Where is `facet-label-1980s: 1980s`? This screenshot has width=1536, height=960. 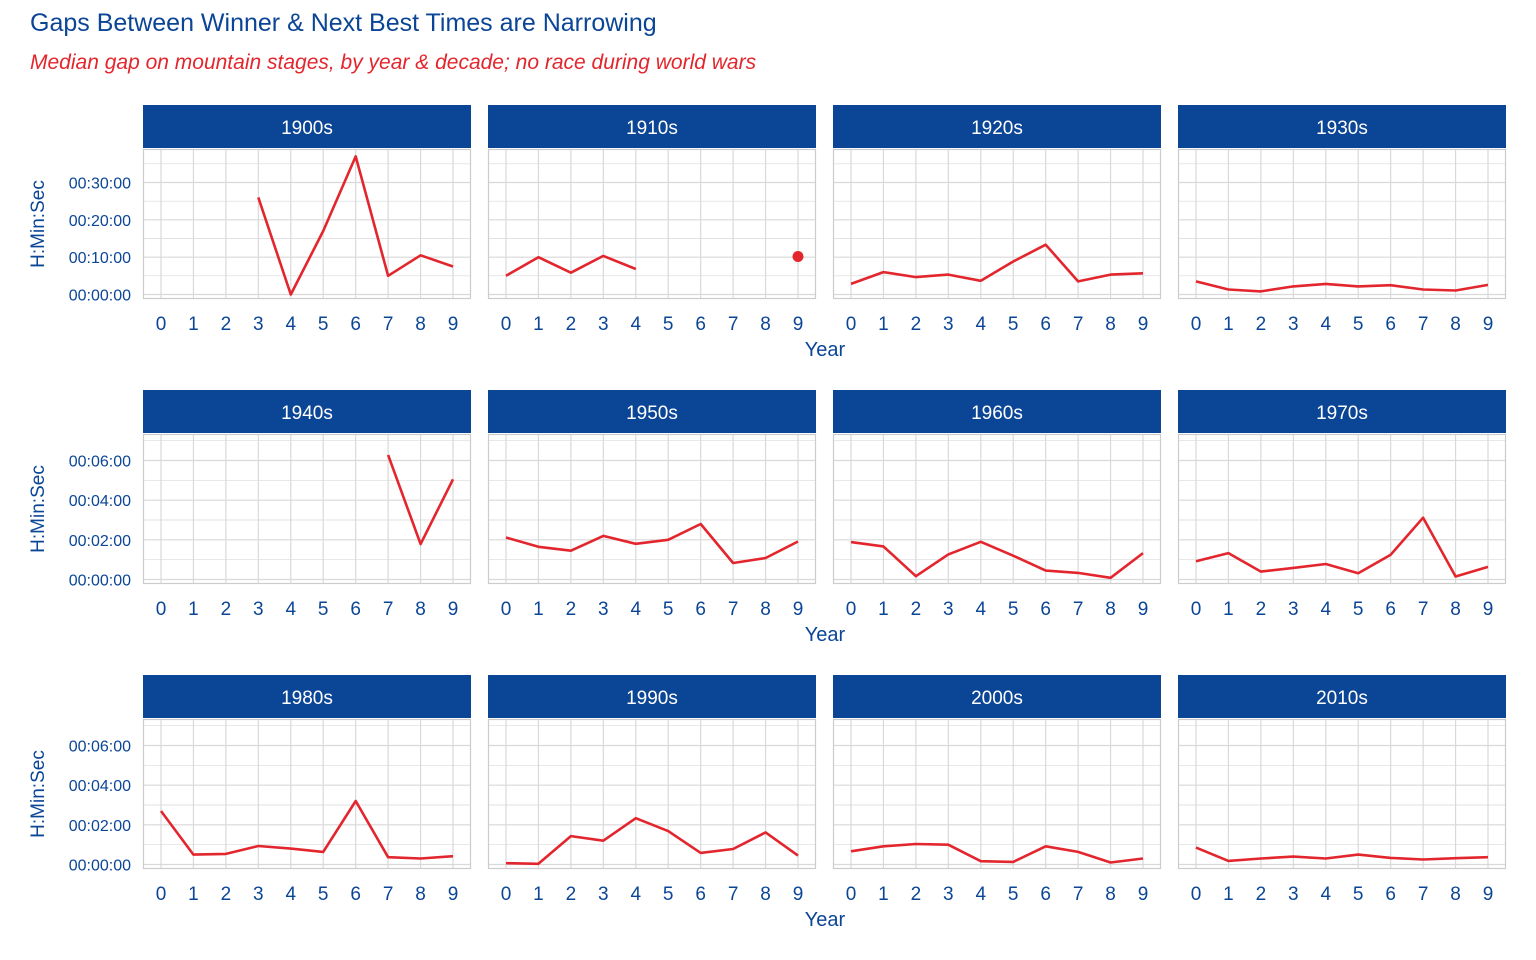 facet-label-1980s: 1980s is located at coordinates (307, 698).